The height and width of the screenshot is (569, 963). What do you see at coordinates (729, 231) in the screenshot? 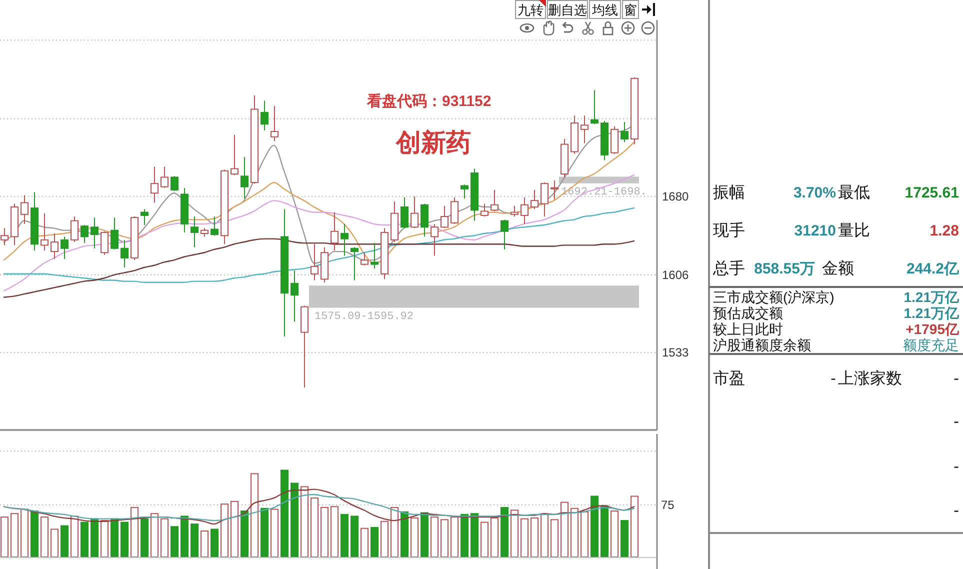
I see `text: 现手` at bounding box center [729, 231].